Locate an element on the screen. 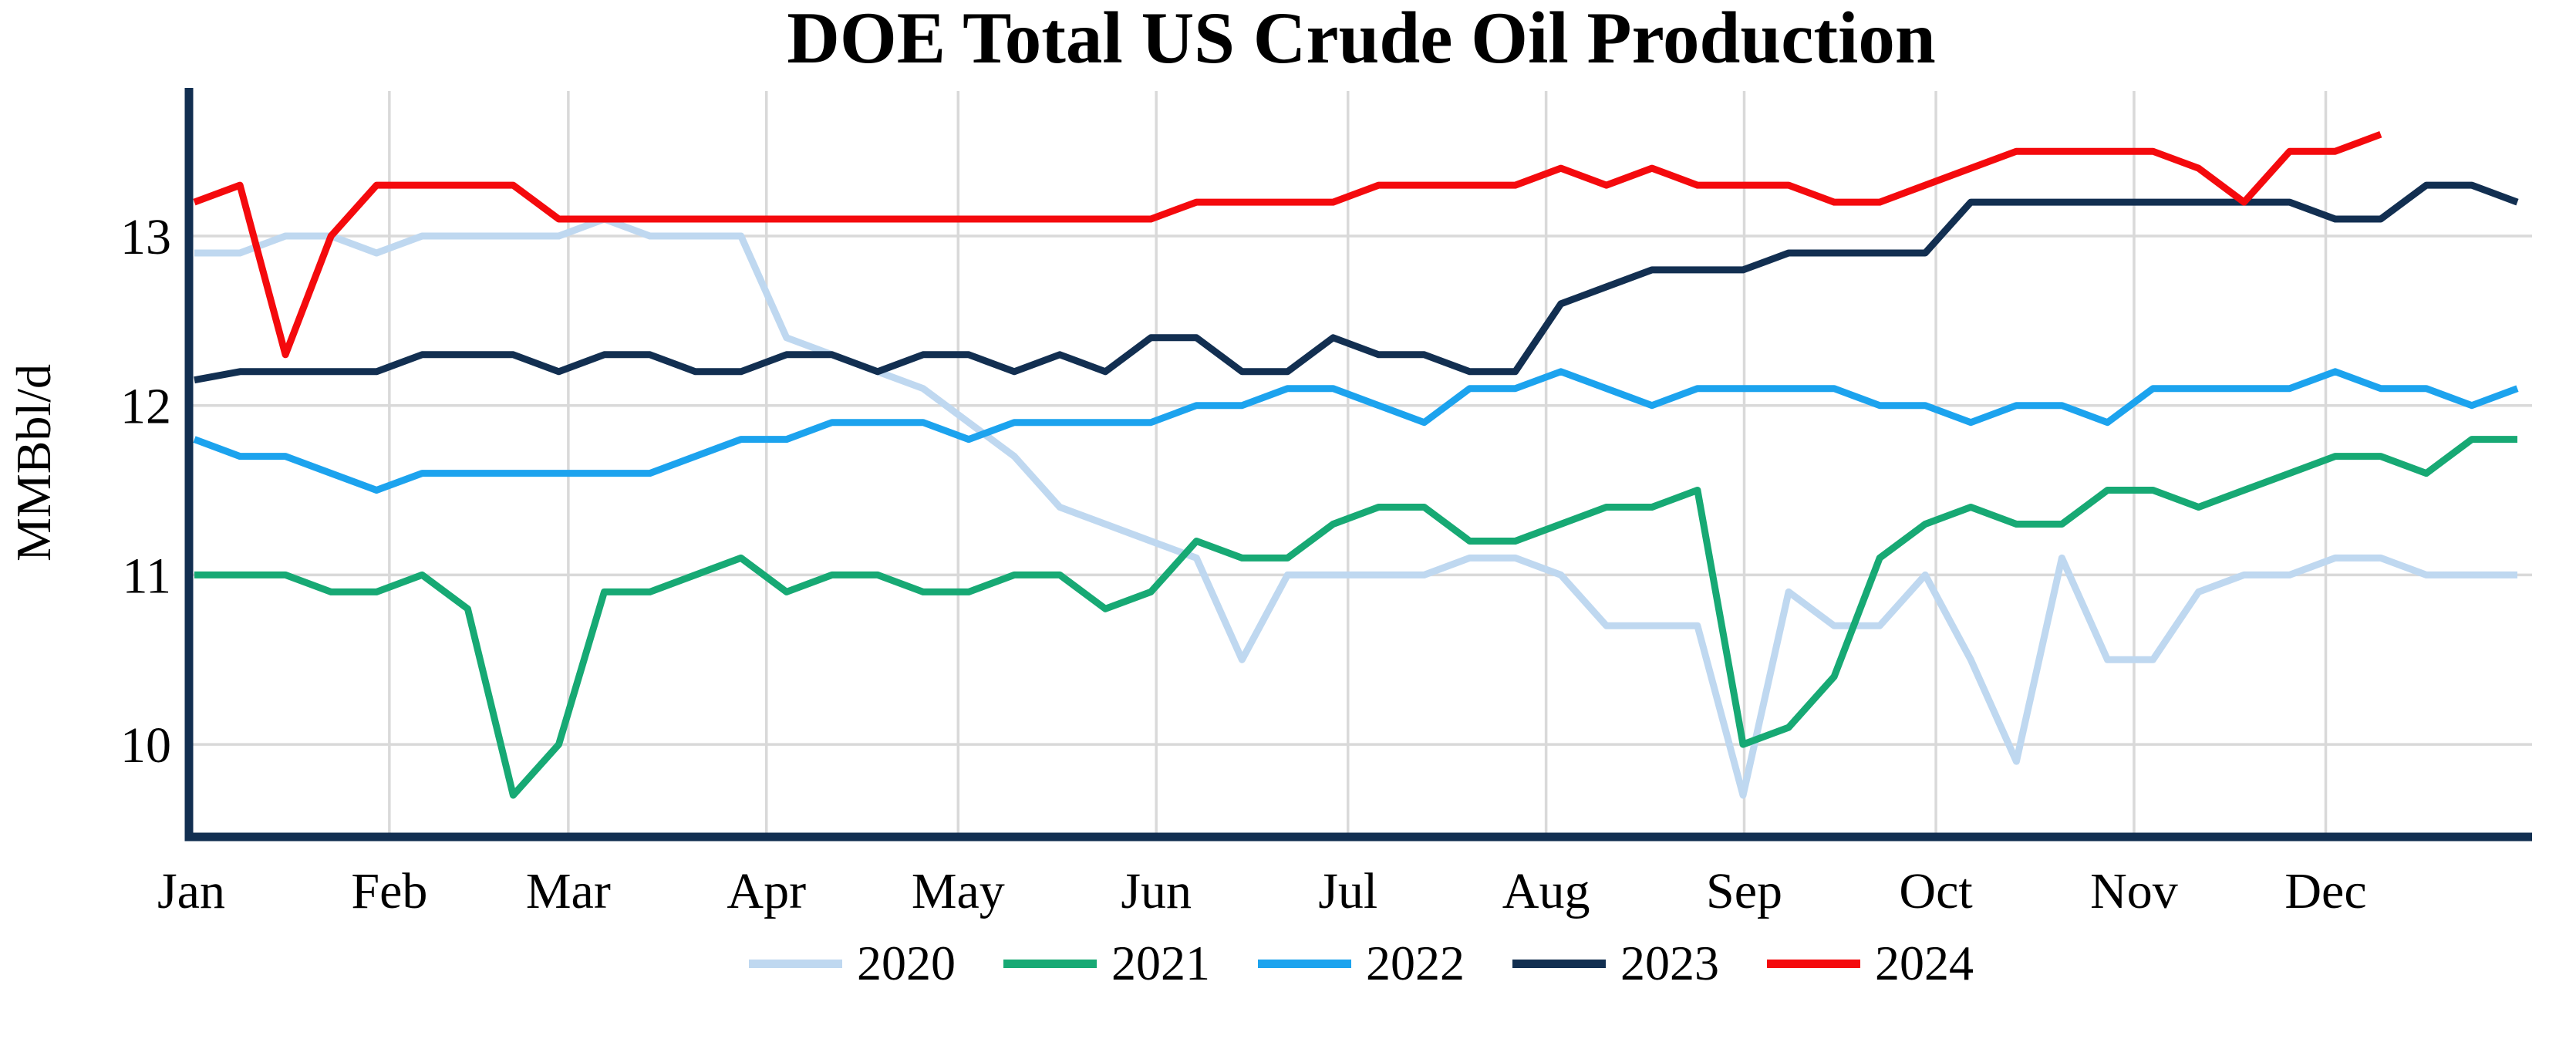  x-tick-label-May: May is located at coordinates (958, 891).